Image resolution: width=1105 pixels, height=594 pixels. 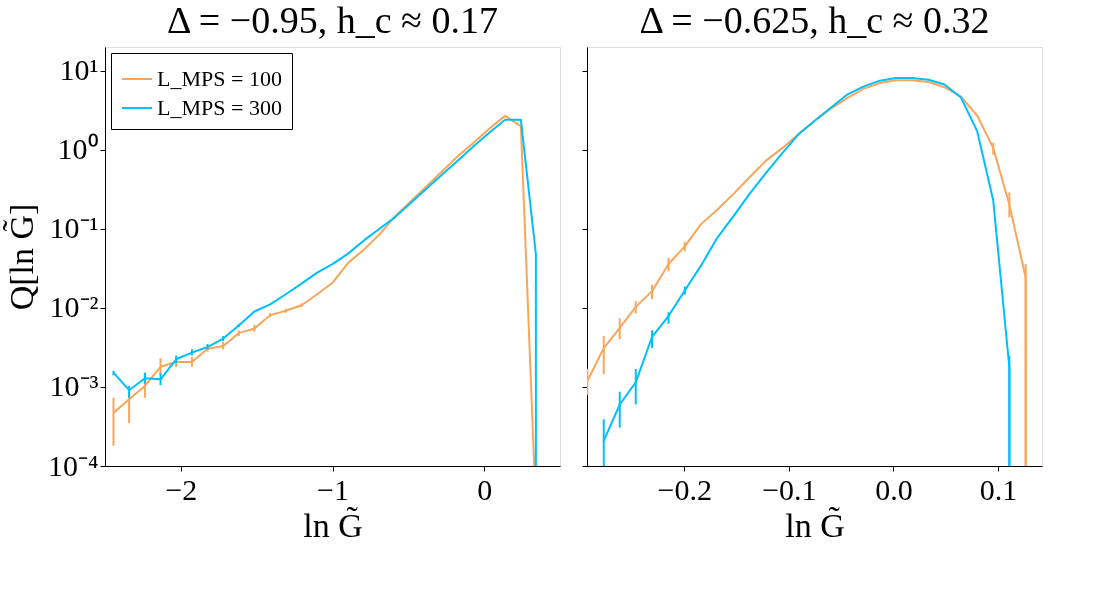 What do you see at coordinates (74, 386) in the screenshot?
I see `y-tick-label: 10⁻³` at bounding box center [74, 386].